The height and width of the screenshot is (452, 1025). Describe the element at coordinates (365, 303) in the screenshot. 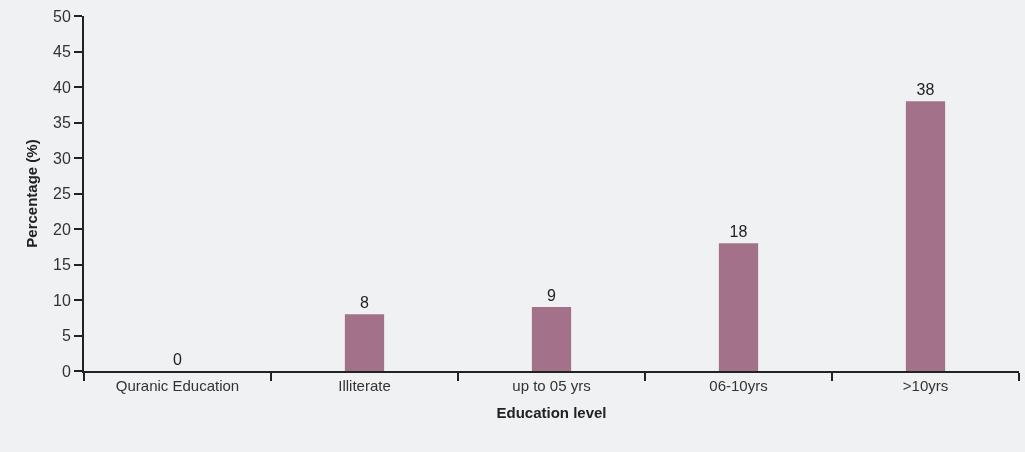

I see `data-label: 8` at that location.